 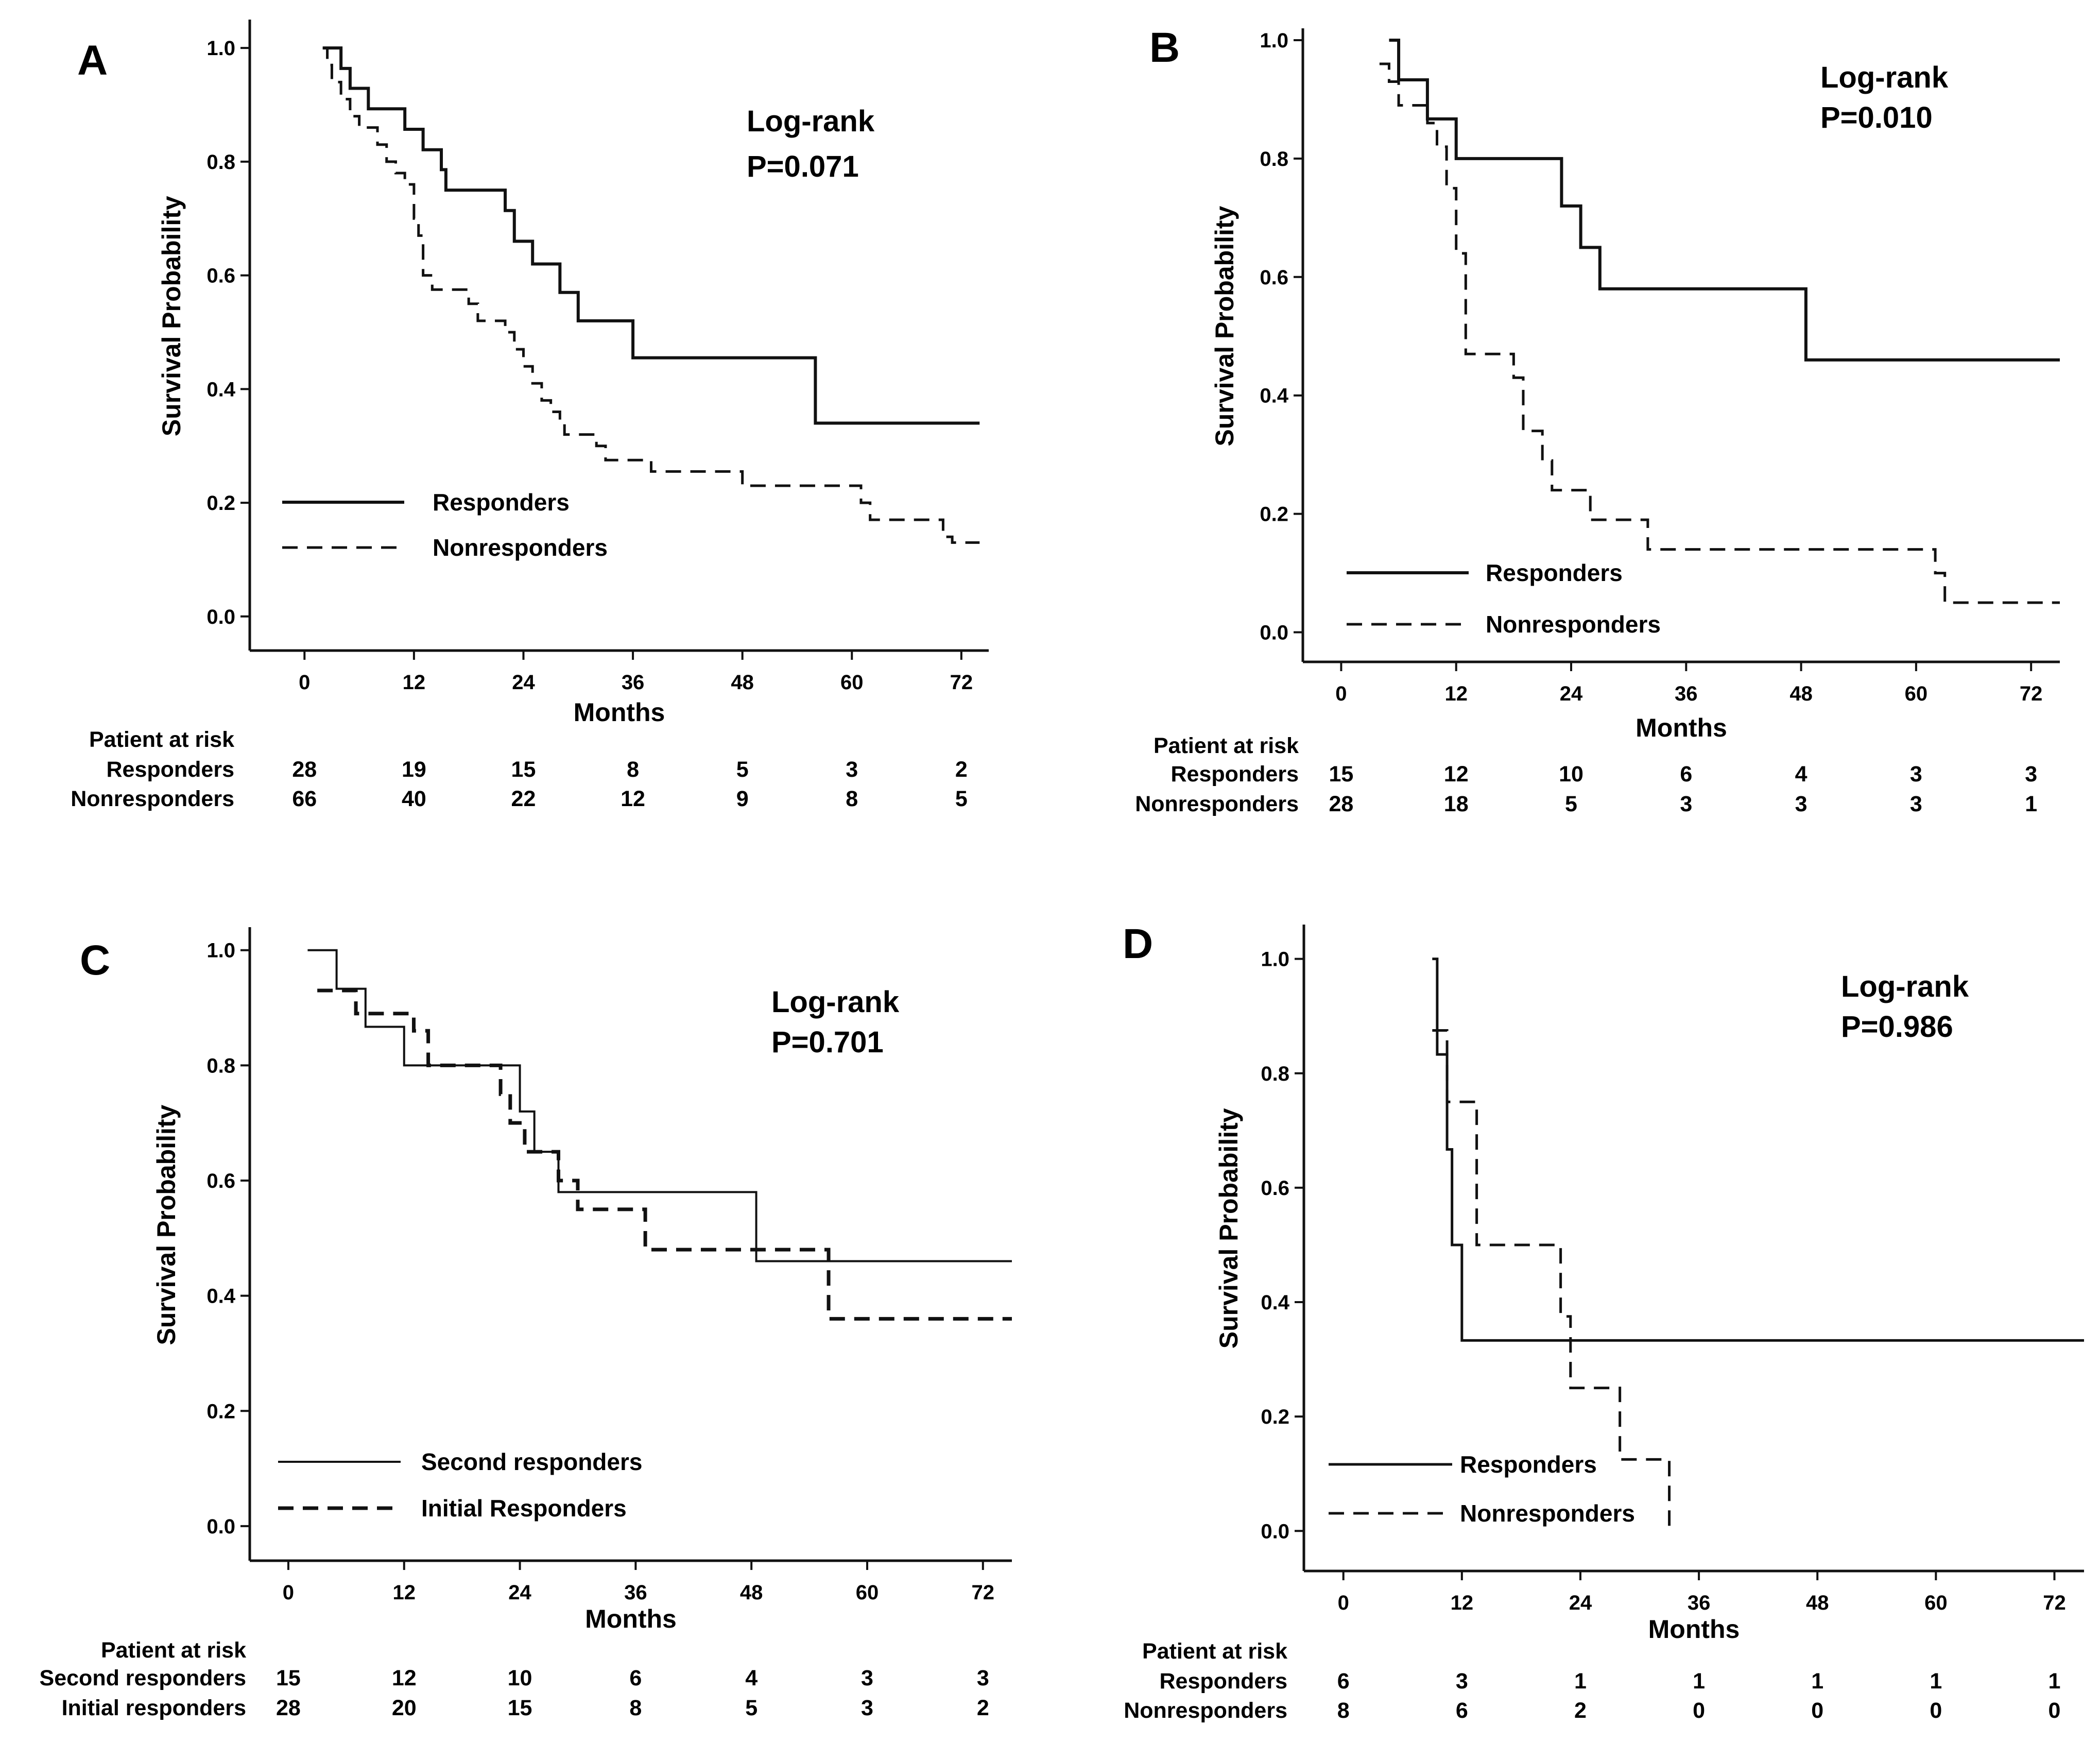 I want to click on risk-value: 40, so click(x=414, y=799).